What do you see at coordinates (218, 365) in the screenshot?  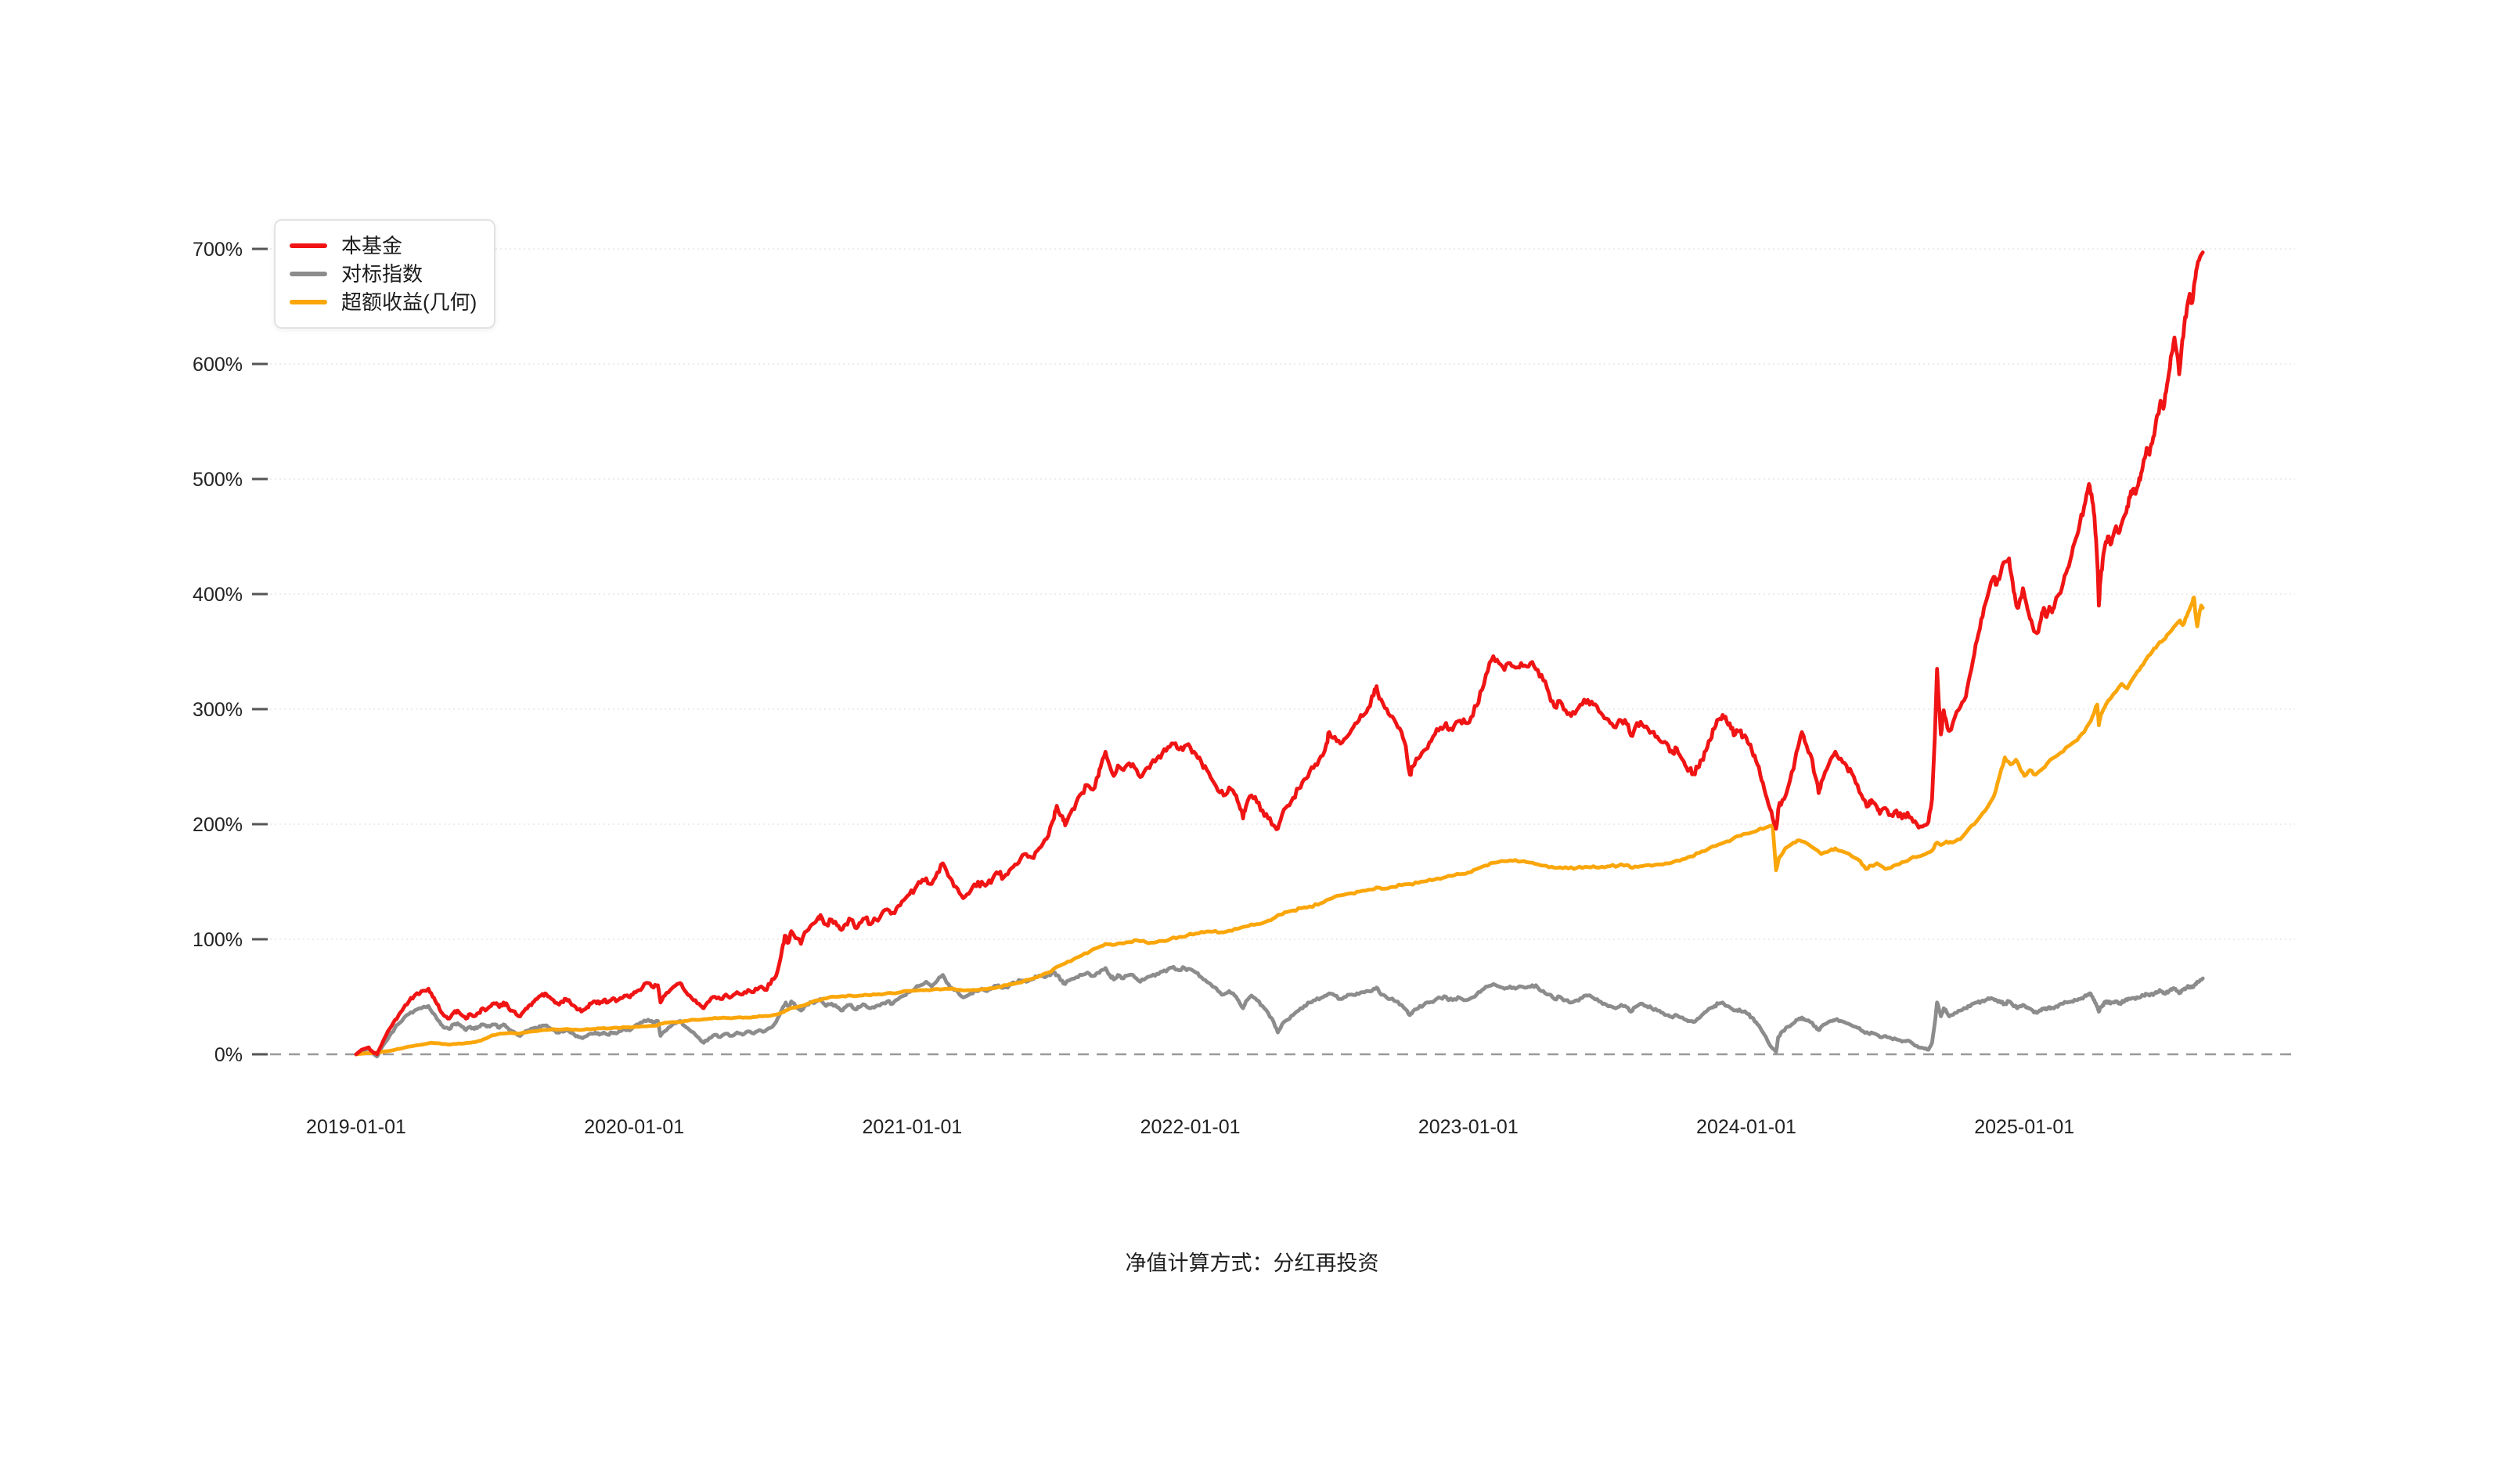 I see `y-axis-label-600: 600%` at bounding box center [218, 365].